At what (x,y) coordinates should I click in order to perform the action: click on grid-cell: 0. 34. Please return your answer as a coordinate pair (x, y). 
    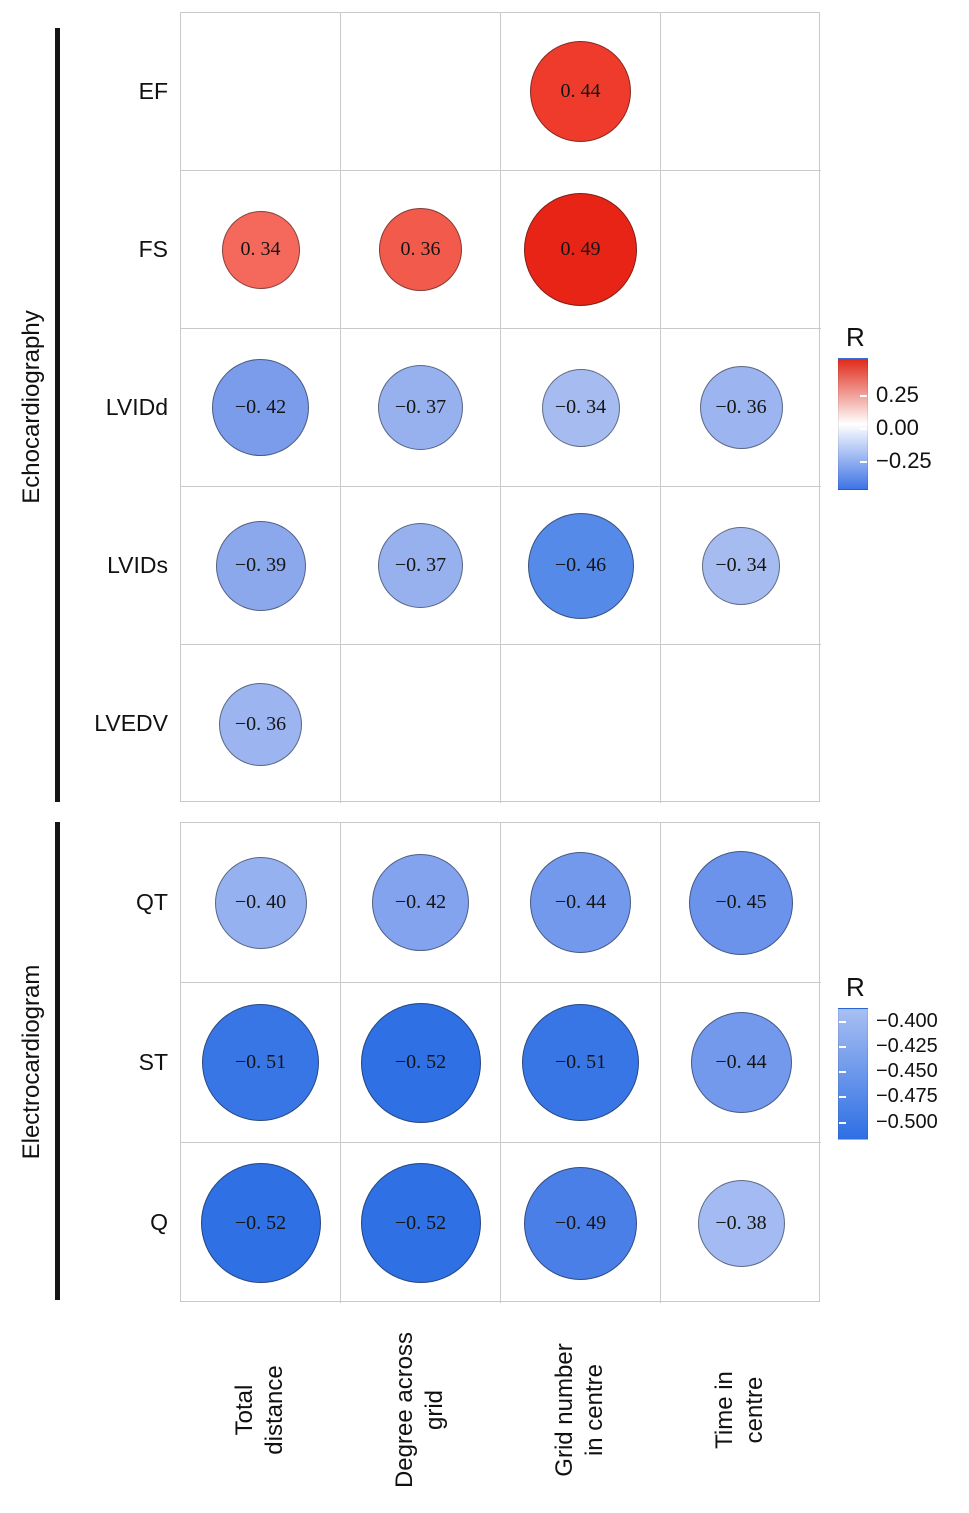
    Looking at the image, I should click on (261, 250).